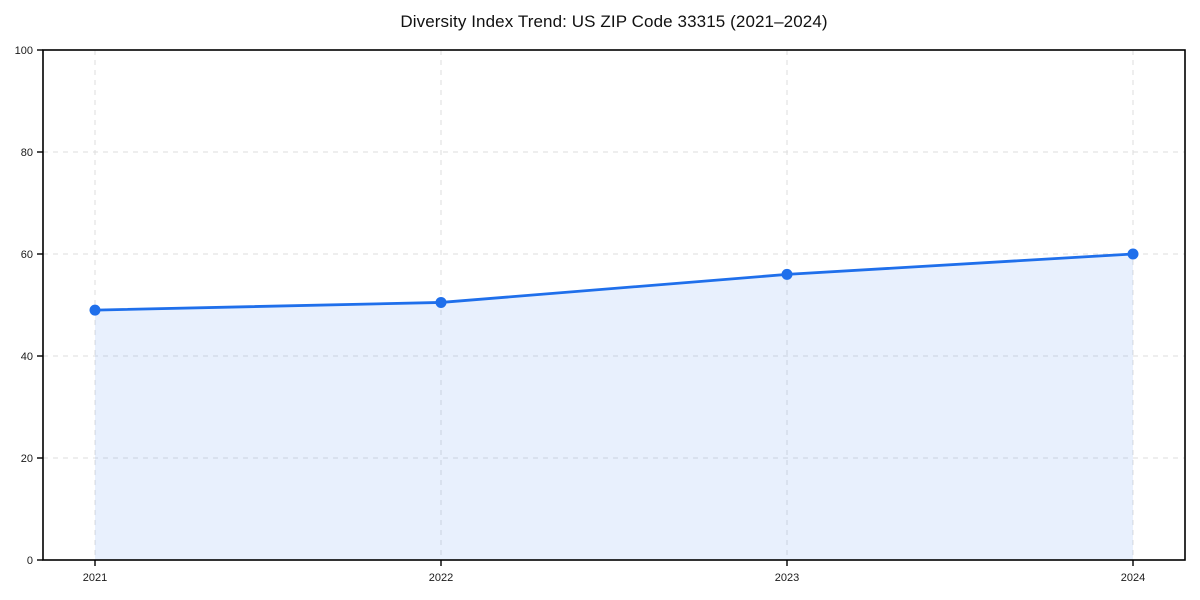 This screenshot has height=600, width=1200. Describe the element at coordinates (441, 578) in the screenshot. I see `x-axis-tick-label: 2022` at that location.